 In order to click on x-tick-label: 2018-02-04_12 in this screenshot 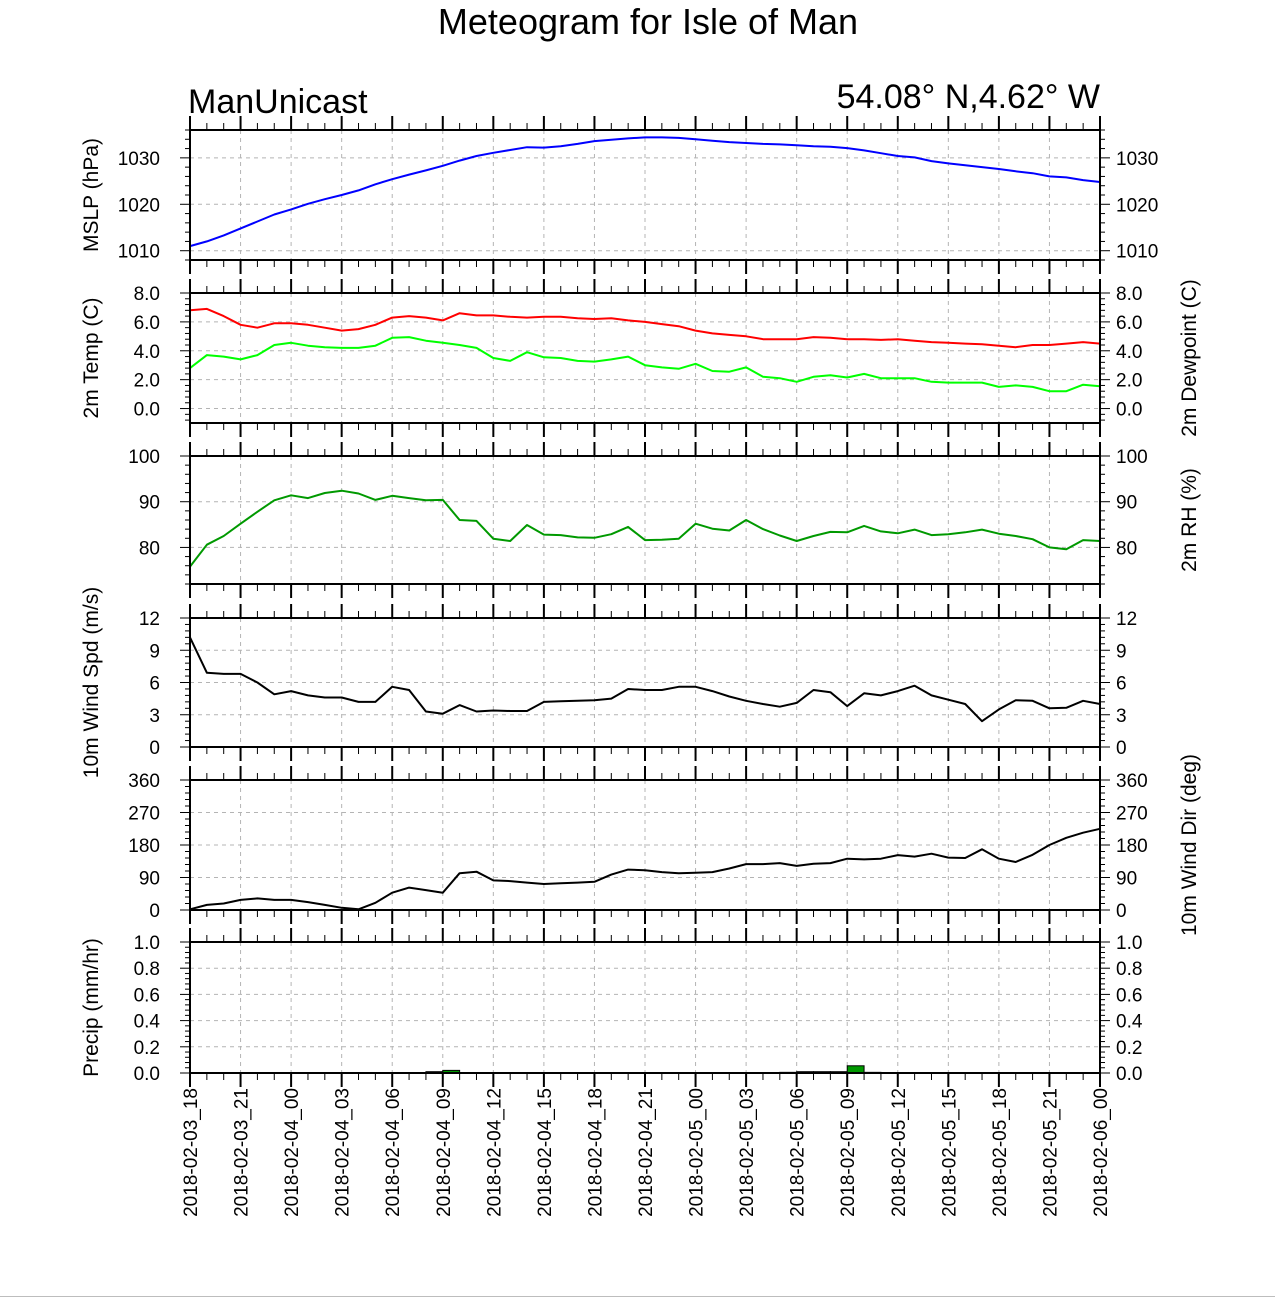, I will do `click(494, 1152)`.